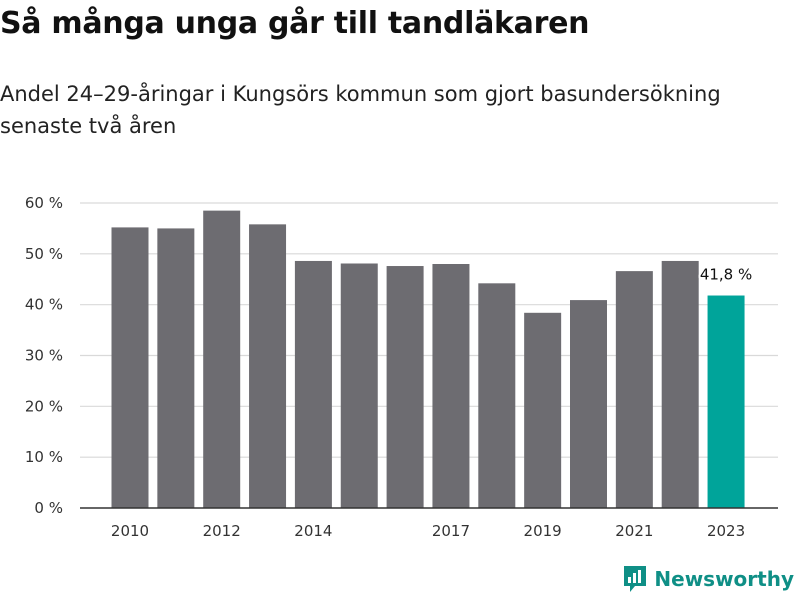 The height and width of the screenshot is (600, 800). What do you see at coordinates (130, 367) in the screenshot?
I see `bar-2010` at bounding box center [130, 367].